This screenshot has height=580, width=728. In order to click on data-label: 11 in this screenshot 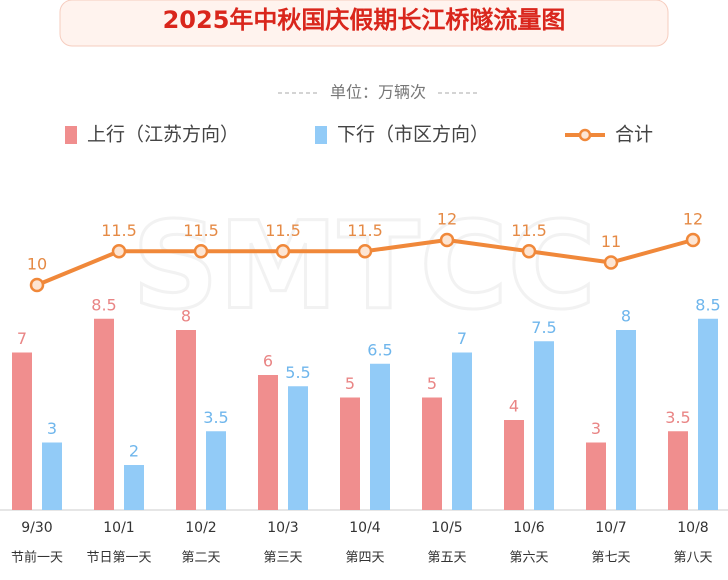, I will do `click(611, 241)`.